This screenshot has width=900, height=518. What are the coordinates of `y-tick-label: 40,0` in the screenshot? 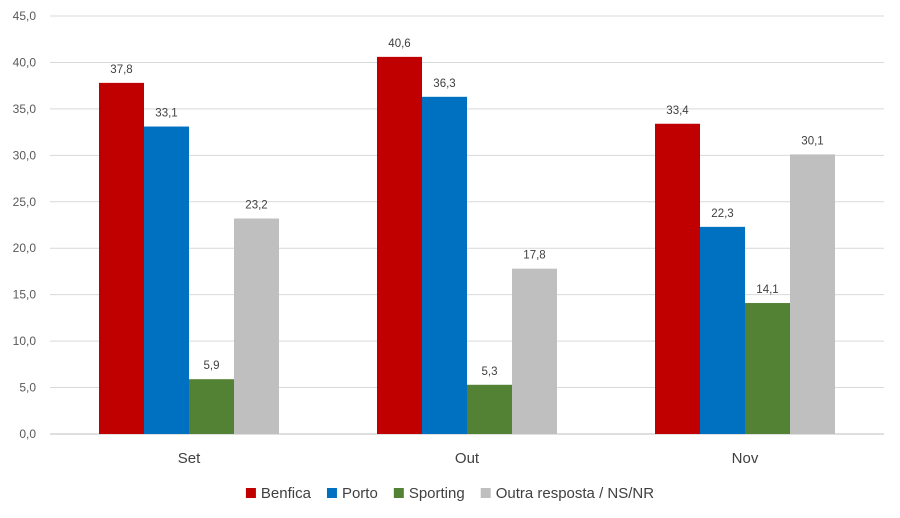 It's located at (25, 62).